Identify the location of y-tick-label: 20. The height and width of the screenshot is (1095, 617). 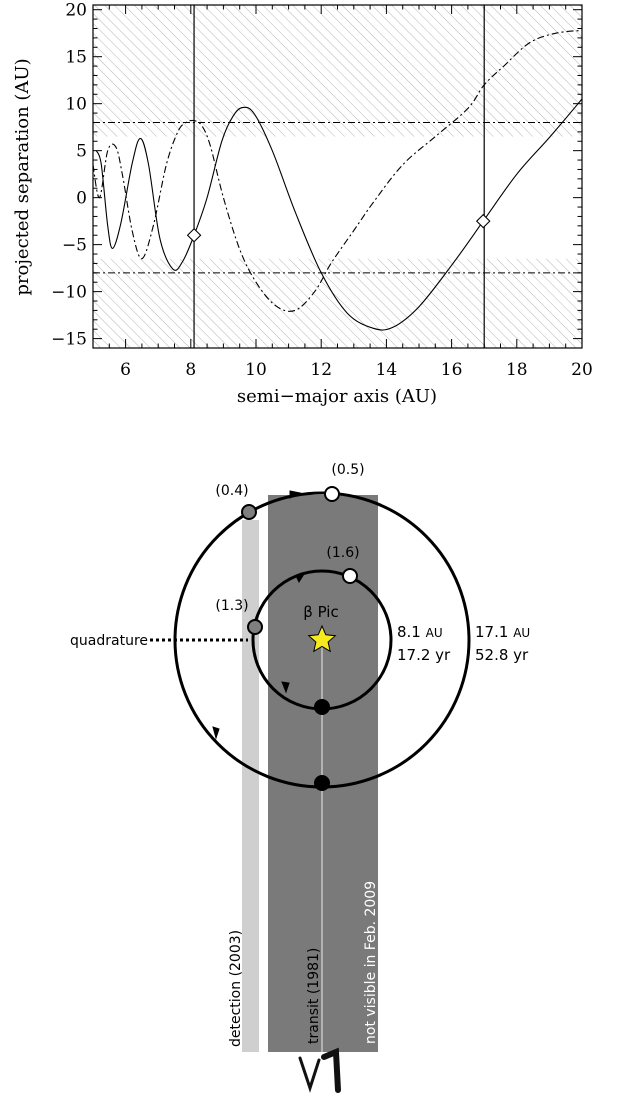
(76, 11).